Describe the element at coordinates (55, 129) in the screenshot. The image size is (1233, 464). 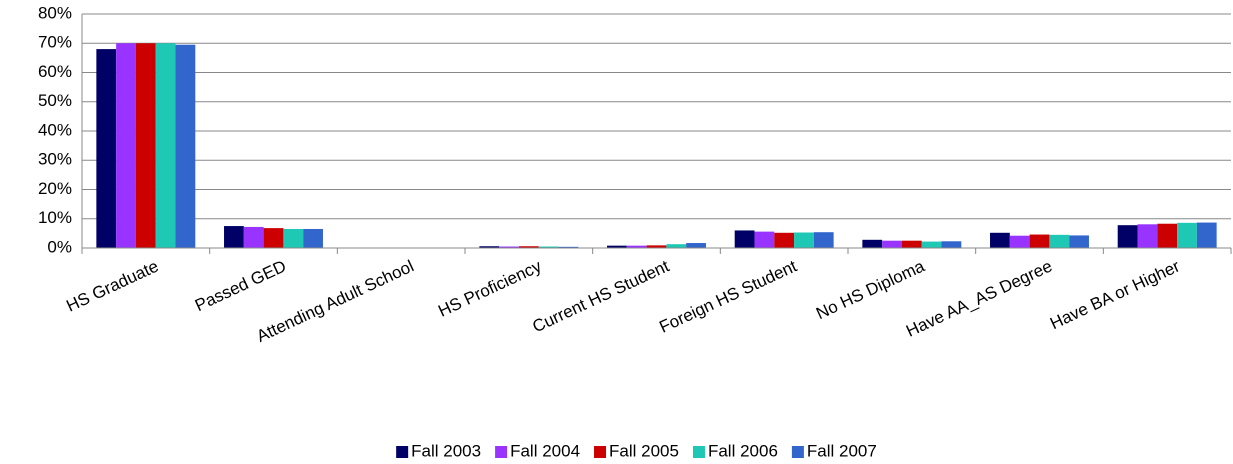
I see `y-tick-label: 40%` at that location.